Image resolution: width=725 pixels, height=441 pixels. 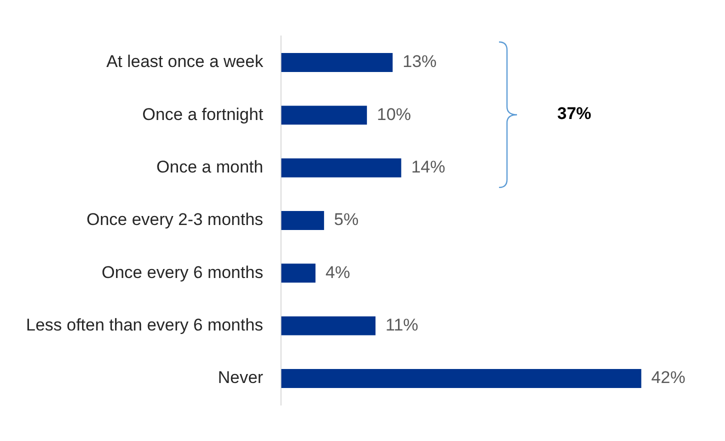 What do you see at coordinates (393, 114) in the screenshot?
I see `data-label: 10%` at bounding box center [393, 114].